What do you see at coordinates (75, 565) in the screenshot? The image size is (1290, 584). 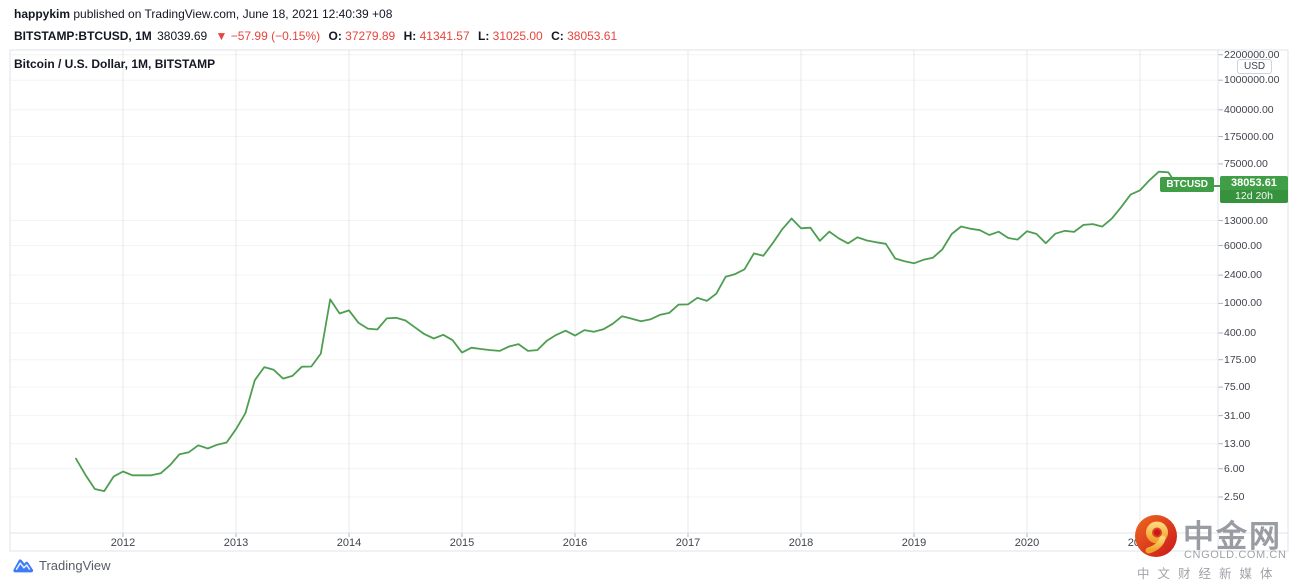 I see `tradingview-wordmark: TradingView` at bounding box center [75, 565].